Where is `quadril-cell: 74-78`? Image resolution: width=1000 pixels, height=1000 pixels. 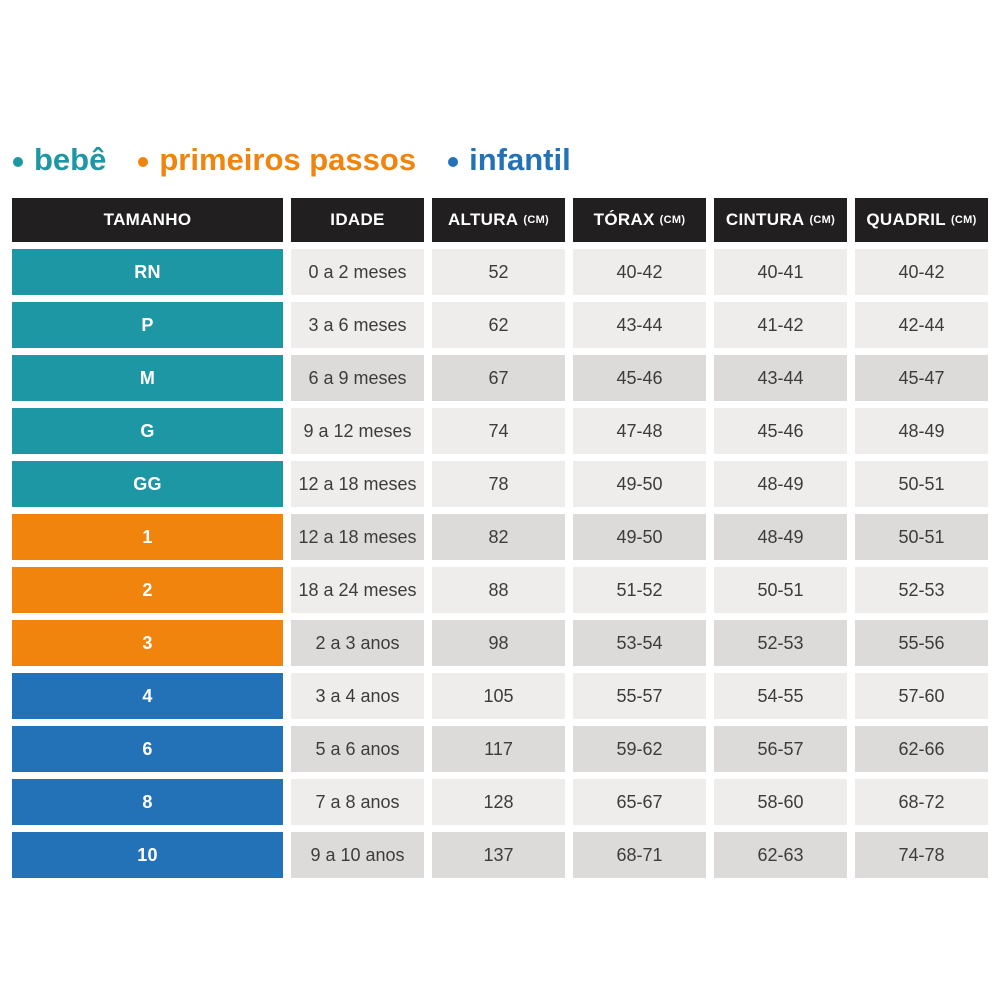
quadril-cell: 74-78 is located at coordinates (921, 855).